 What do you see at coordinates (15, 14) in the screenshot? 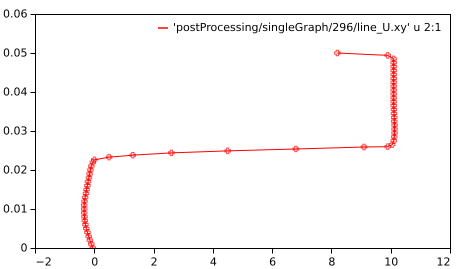
I see `y-tick-label: 0.06` at bounding box center [15, 14].